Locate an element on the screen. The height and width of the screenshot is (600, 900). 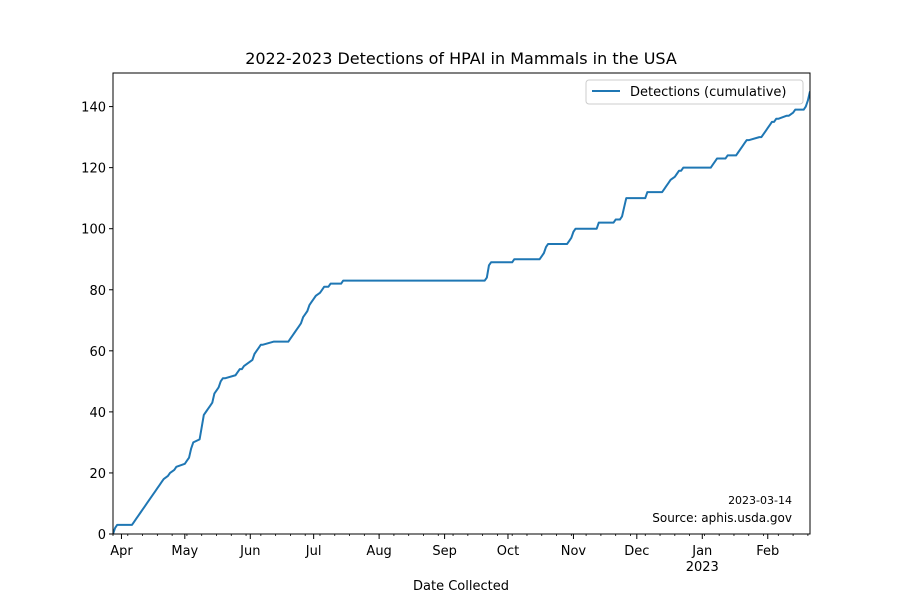
x-tick-label: Apr is located at coordinates (121, 551).